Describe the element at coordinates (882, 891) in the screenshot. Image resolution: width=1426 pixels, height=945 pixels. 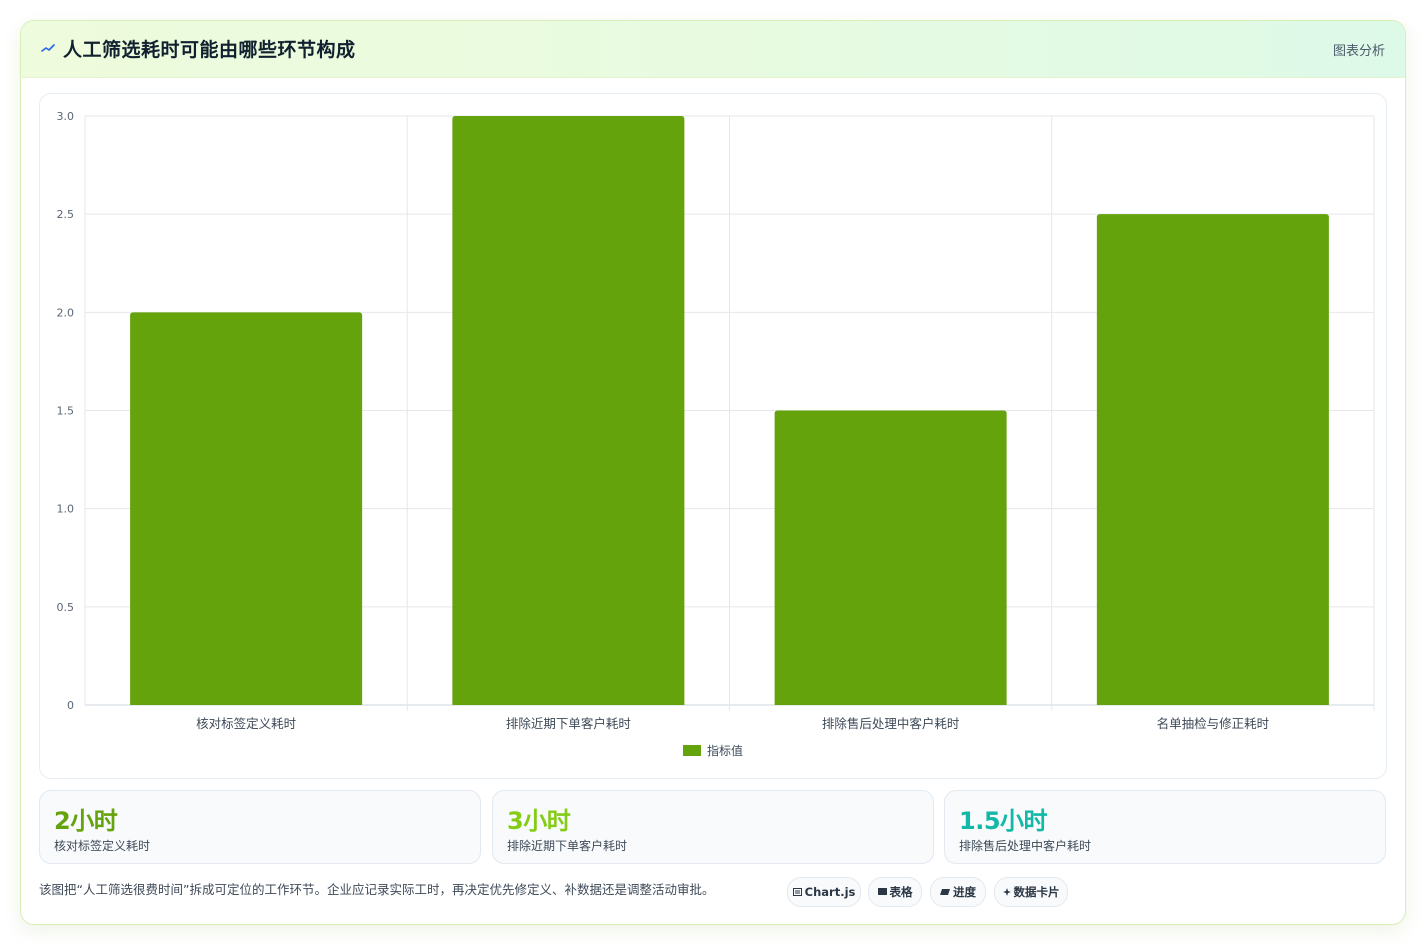
I see `table-icon` at that location.